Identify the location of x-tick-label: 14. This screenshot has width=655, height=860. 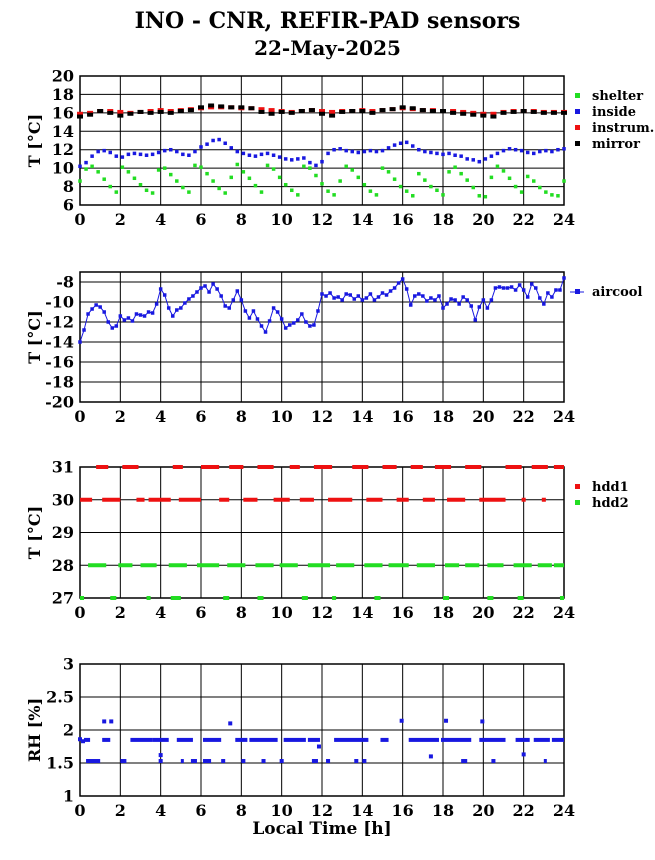
(362, 612).